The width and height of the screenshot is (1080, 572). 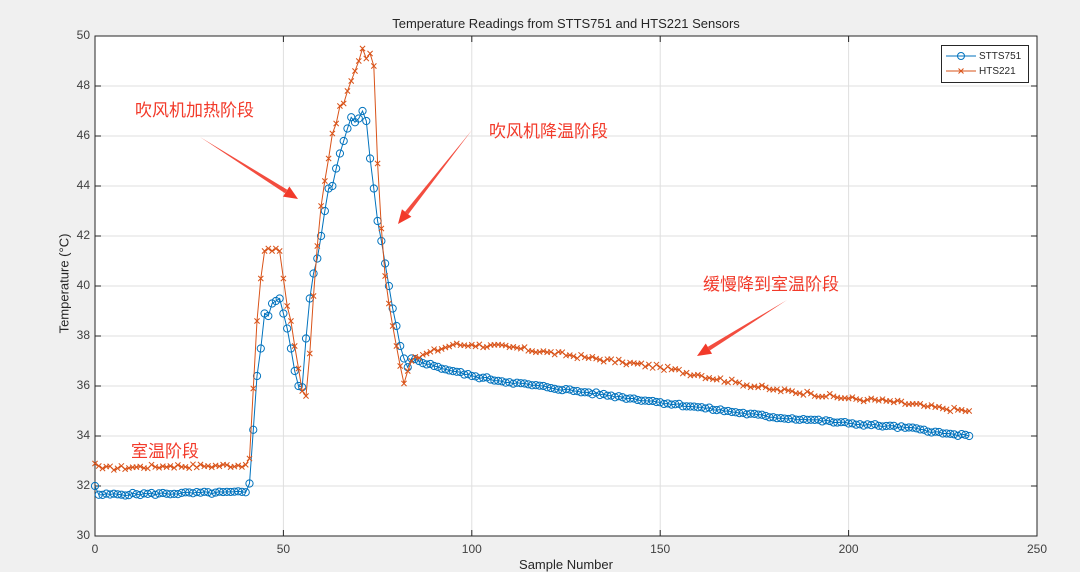 I want to click on legend-item-stts751: STTS751, so click(x=983, y=56).